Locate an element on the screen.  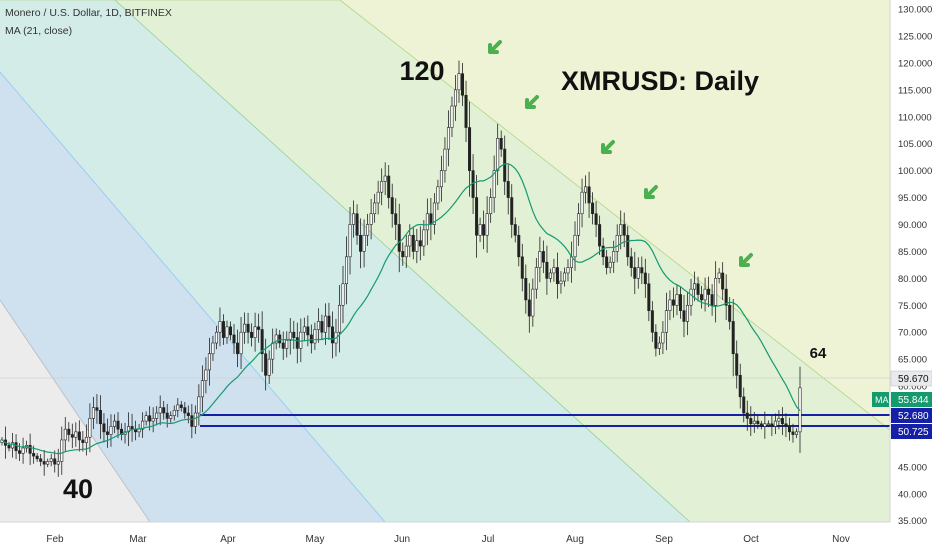
support-lower-tag: 50.725 is located at coordinates (911, 431).